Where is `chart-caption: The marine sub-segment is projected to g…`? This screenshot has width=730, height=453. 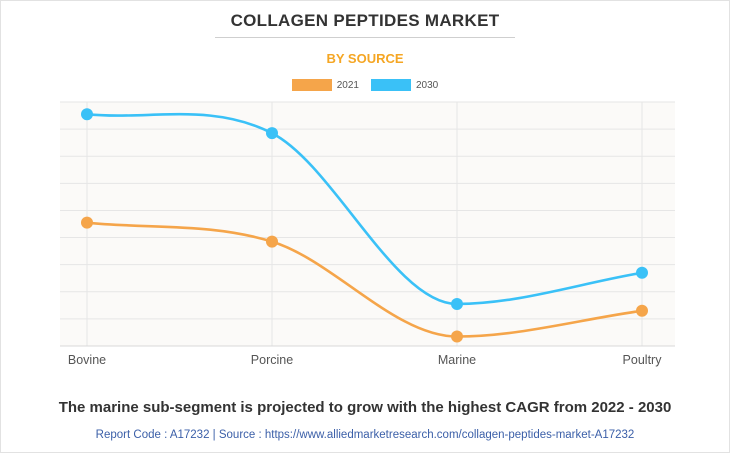
chart-caption: The marine sub-segment is projected to g… is located at coordinates (365, 407).